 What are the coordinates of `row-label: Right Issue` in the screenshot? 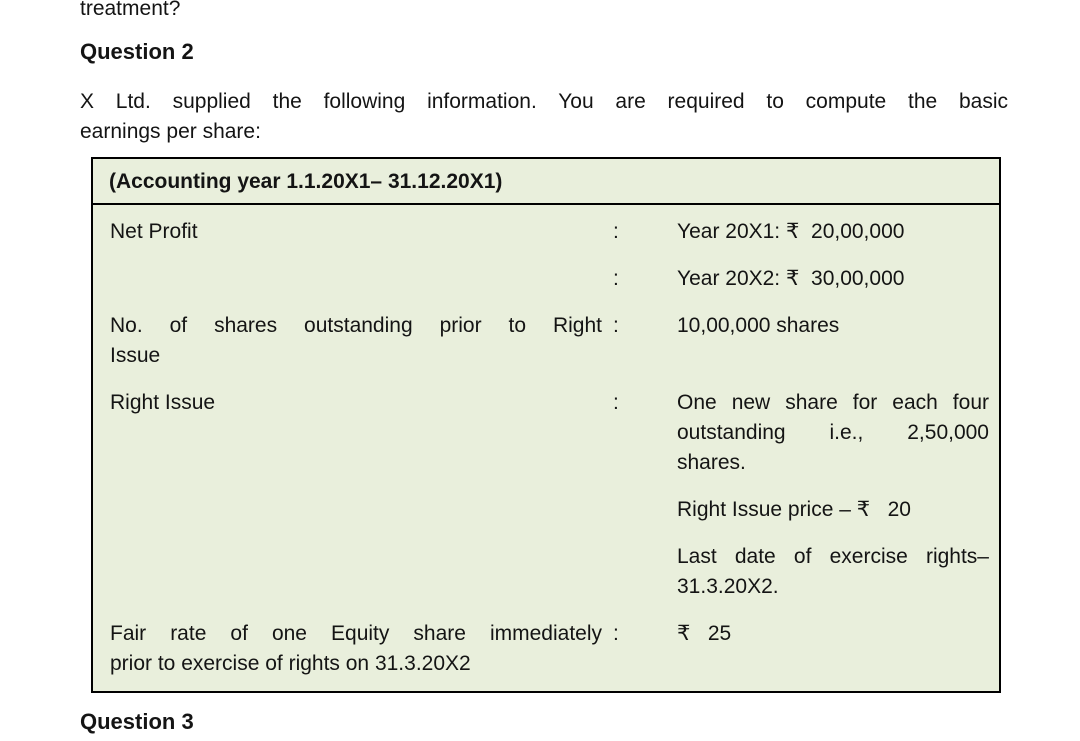 It's located at (356, 495).